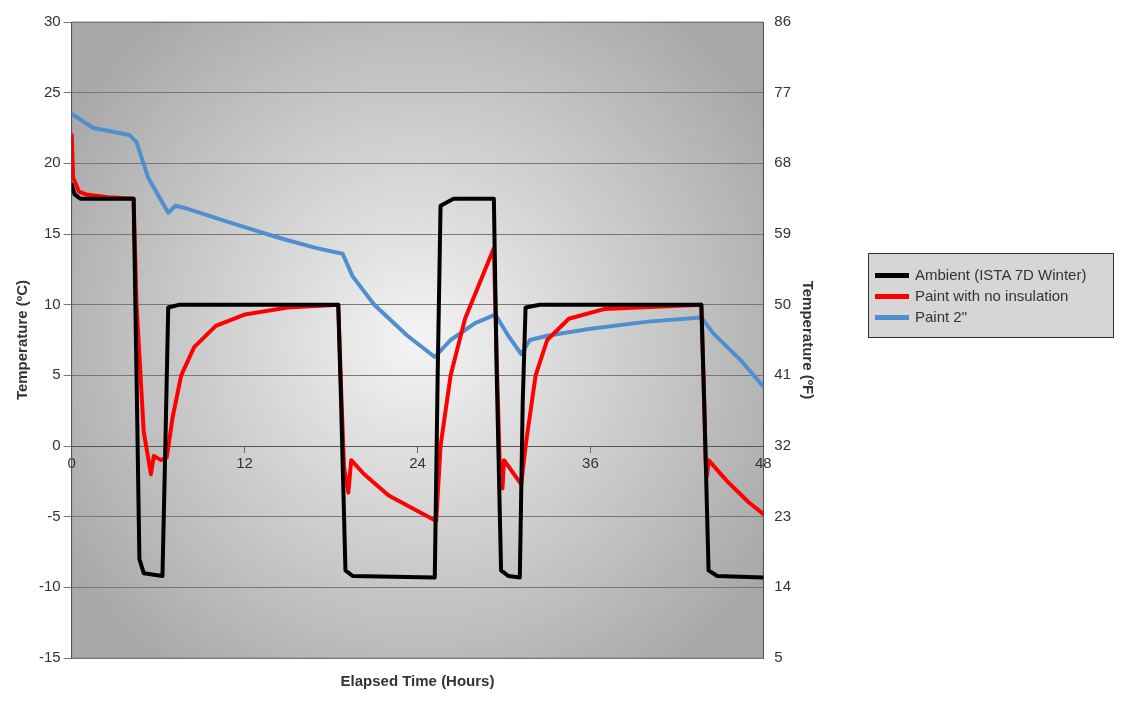 The image size is (1129, 702). Describe the element at coordinates (763, 463) in the screenshot. I see `x-tick-label: 48` at that location.